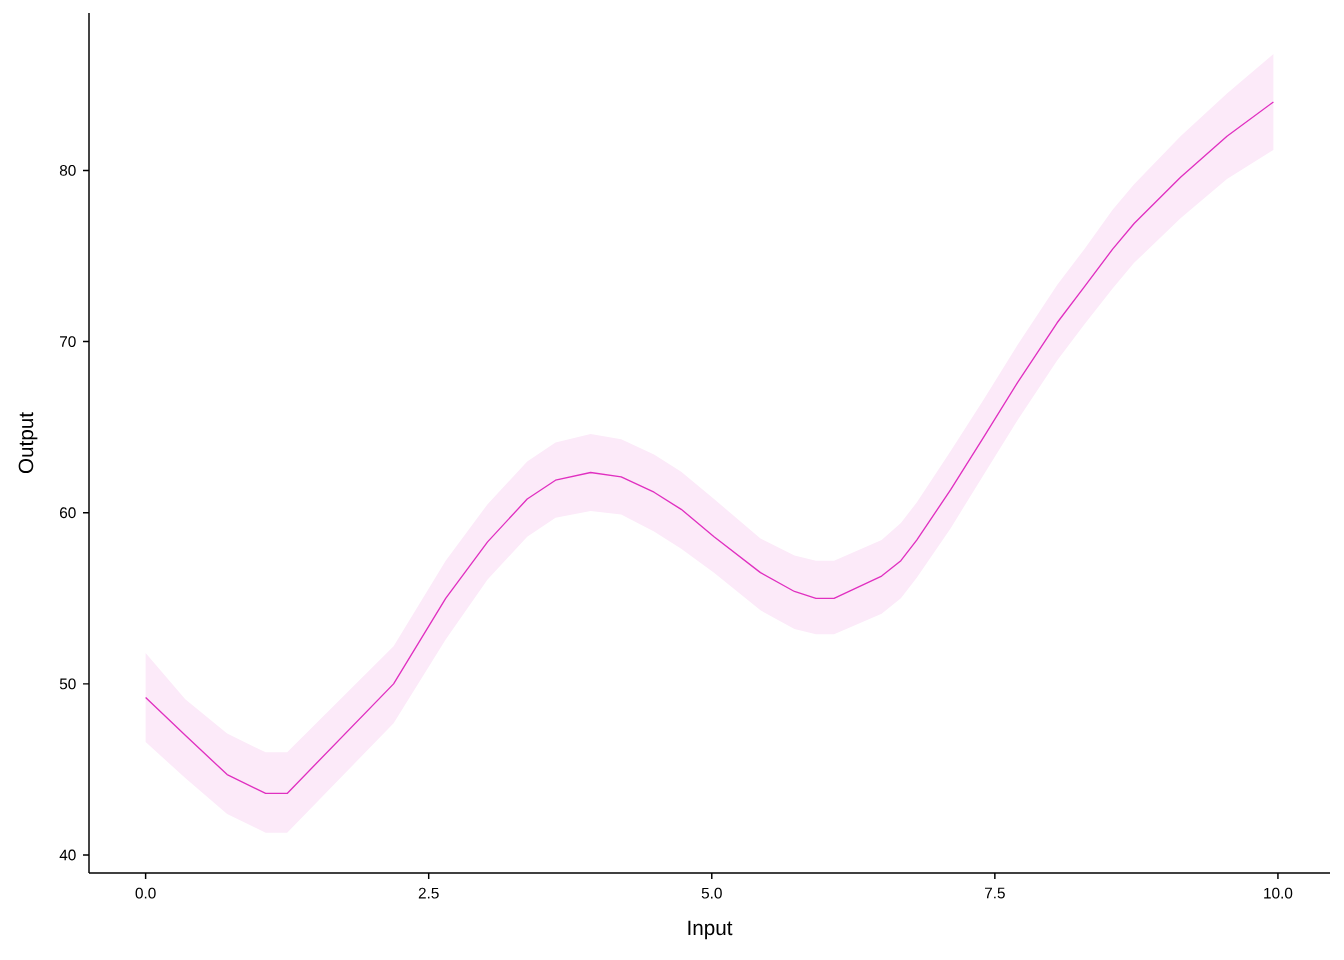 The width and height of the screenshot is (1344, 960). What do you see at coordinates (67, 855) in the screenshot?
I see `y-tick-label: 40` at bounding box center [67, 855].